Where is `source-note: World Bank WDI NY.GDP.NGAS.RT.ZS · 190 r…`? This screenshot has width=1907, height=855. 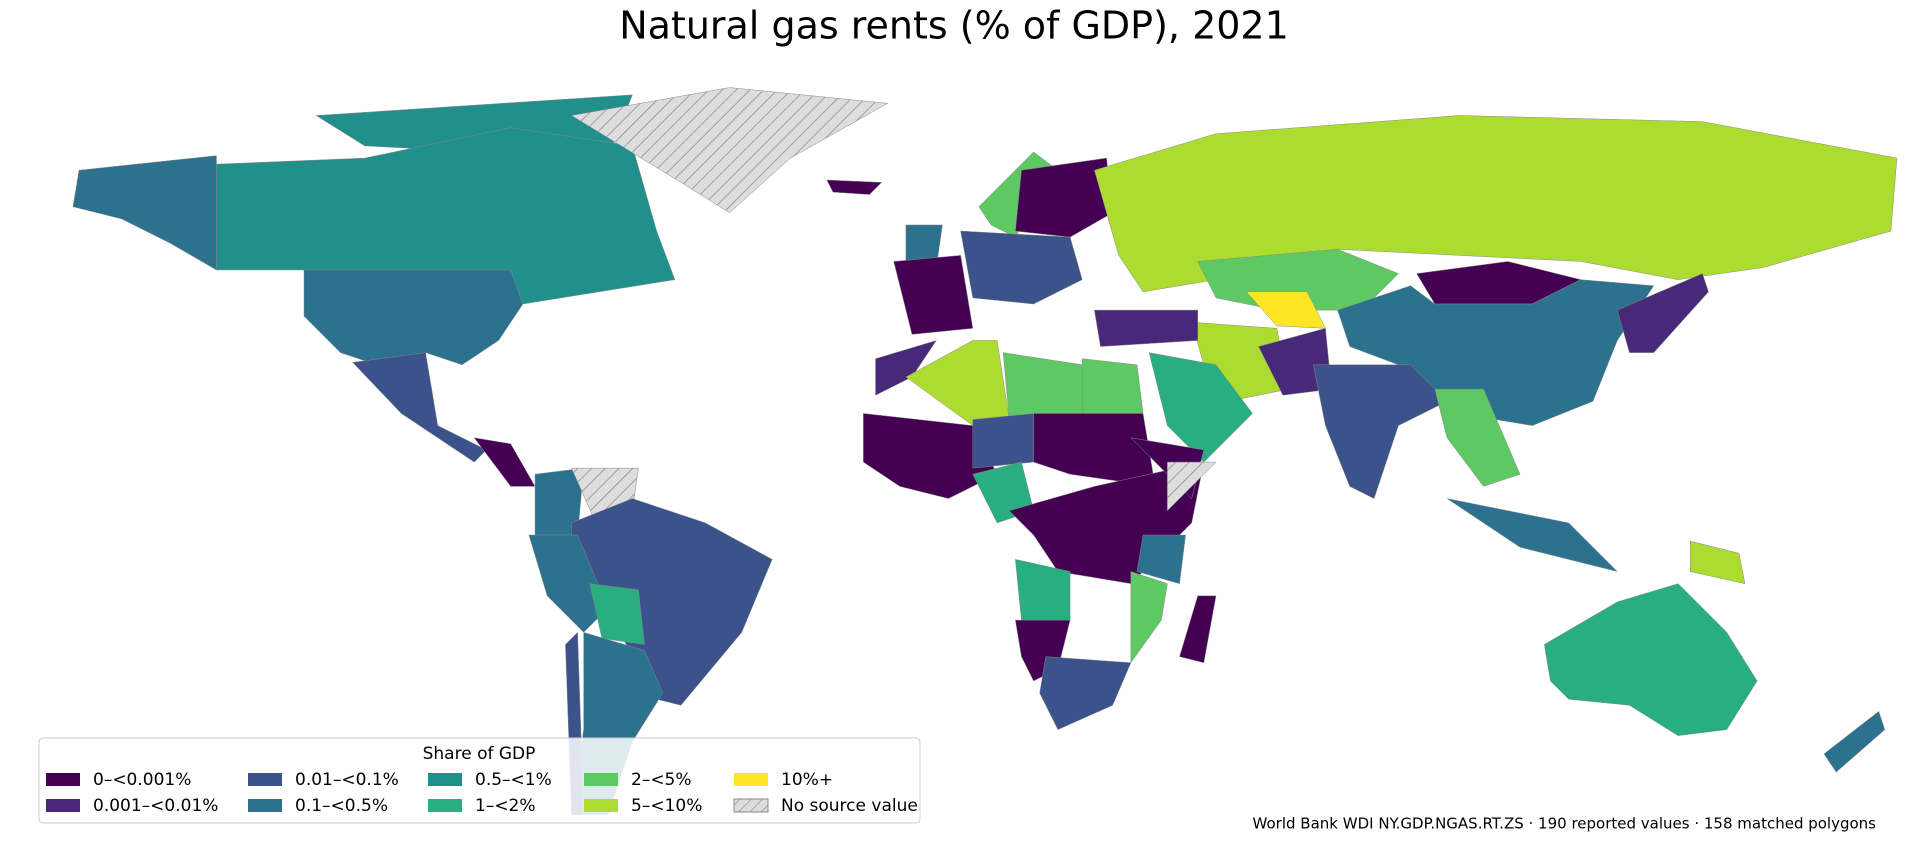 source-note: World Bank WDI NY.GDP.NGAS.RT.ZS · 190 r… is located at coordinates (1565, 824).